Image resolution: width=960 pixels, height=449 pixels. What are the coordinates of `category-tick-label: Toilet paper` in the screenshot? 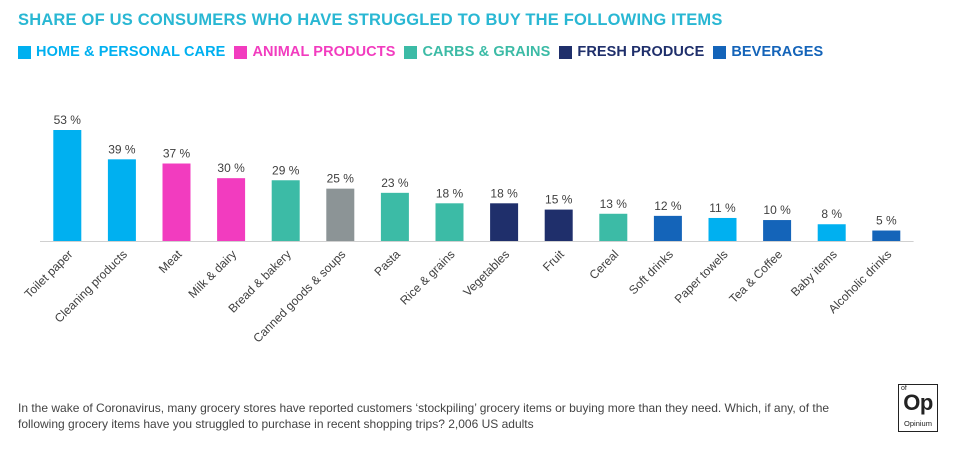 It's located at (49, 274).